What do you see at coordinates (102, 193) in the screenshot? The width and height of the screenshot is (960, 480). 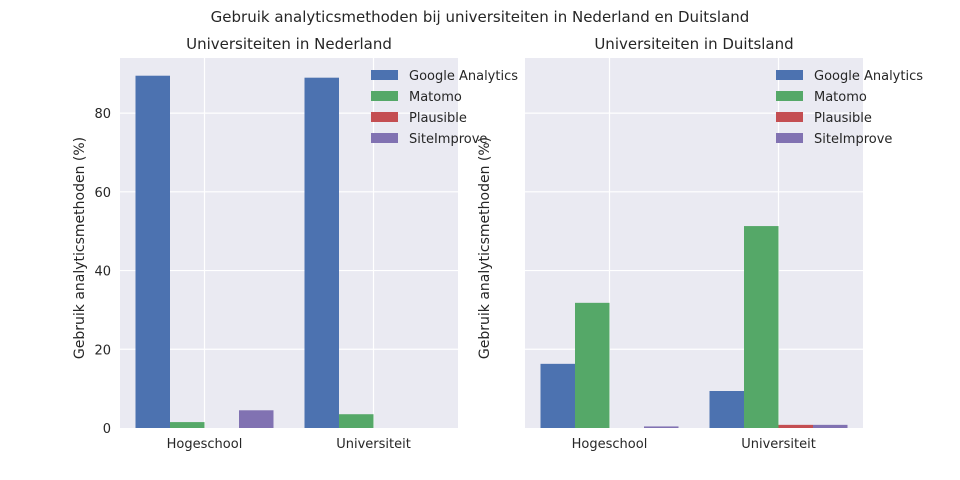 I see `y-tick-label: 60` at bounding box center [102, 193].